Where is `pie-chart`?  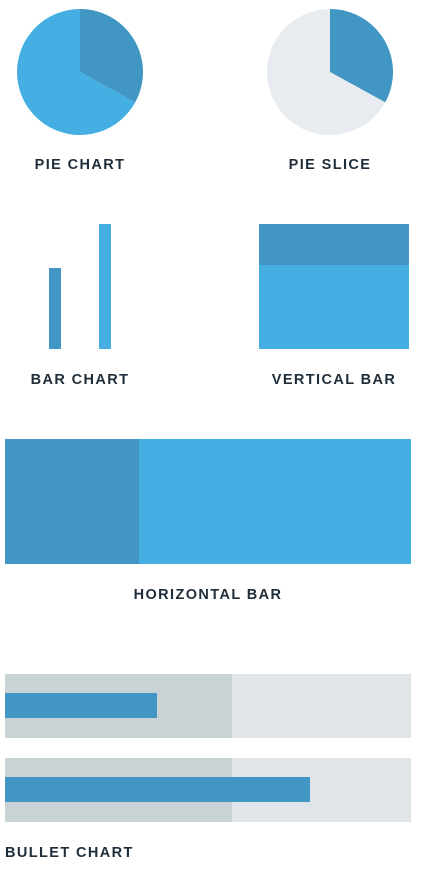
pie-chart is located at coordinates (80, 72).